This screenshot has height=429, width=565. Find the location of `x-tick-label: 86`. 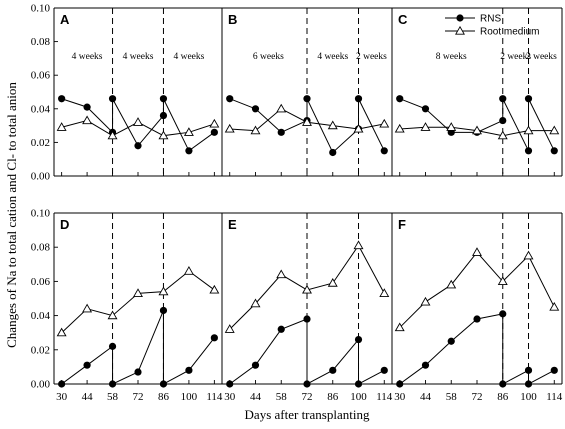

x-tick-label: 86 is located at coordinates (503, 397).